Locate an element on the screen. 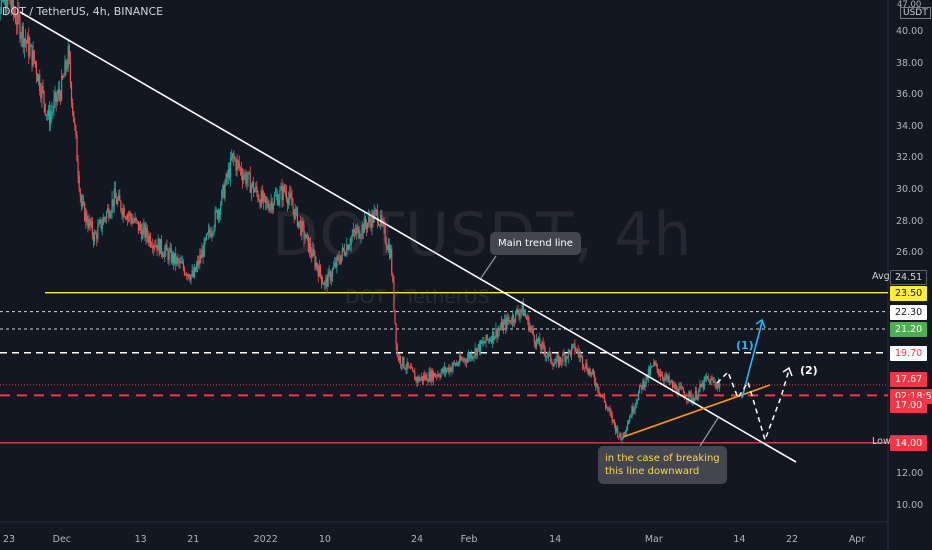 This screenshot has height=550, width=932. rising-support-line is located at coordinates (696, 411).